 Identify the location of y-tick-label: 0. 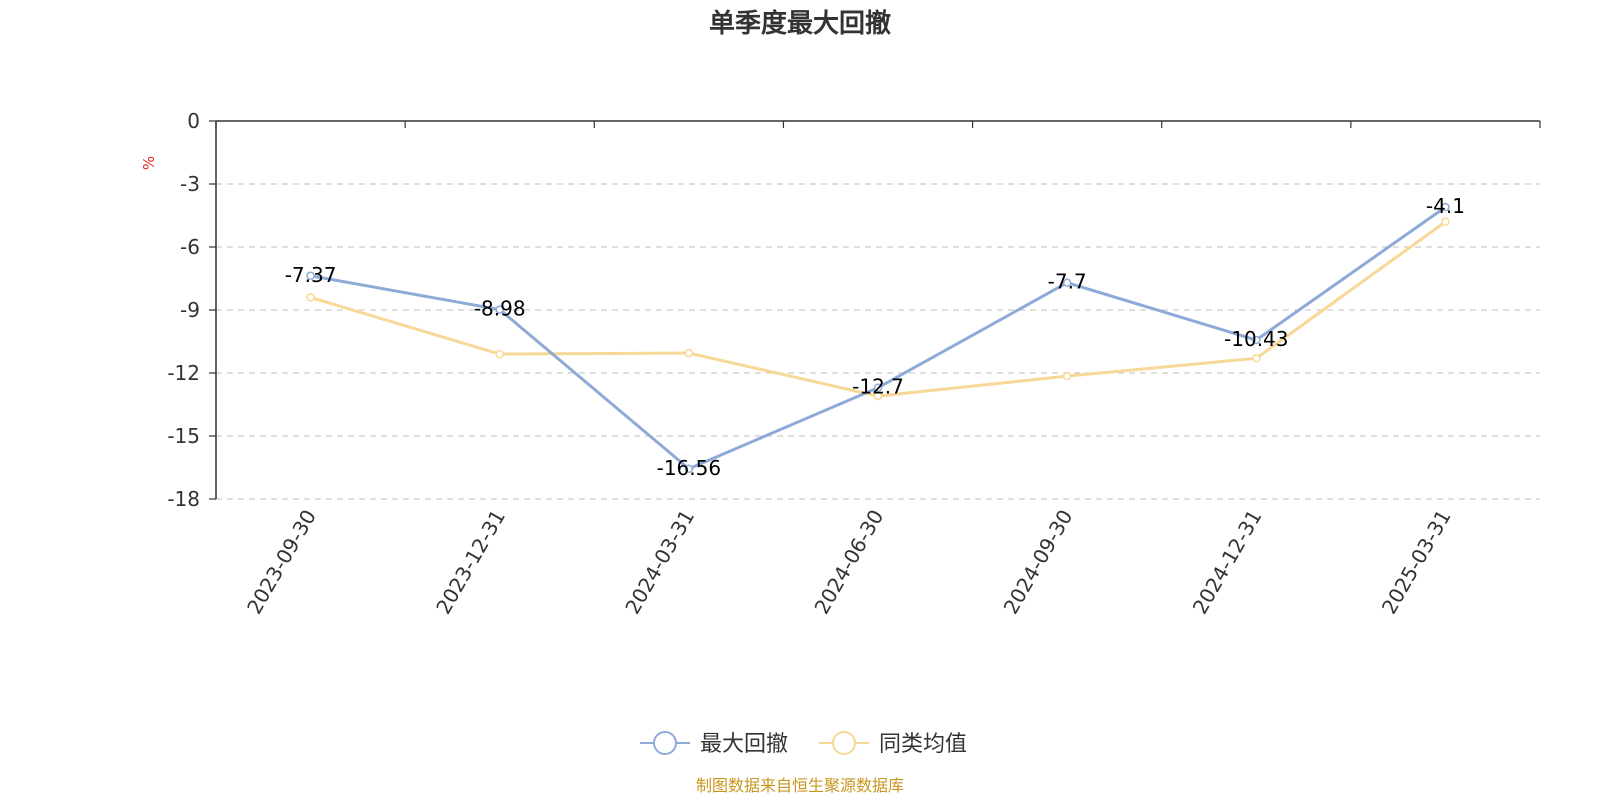
(193, 121).